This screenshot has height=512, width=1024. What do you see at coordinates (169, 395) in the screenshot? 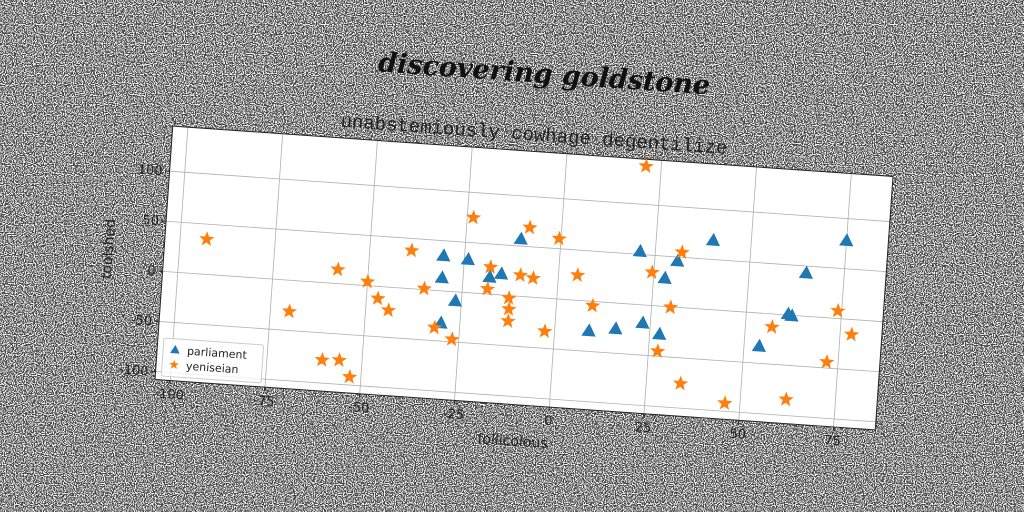
I see `x-tick-label: -100` at bounding box center [169, 395].